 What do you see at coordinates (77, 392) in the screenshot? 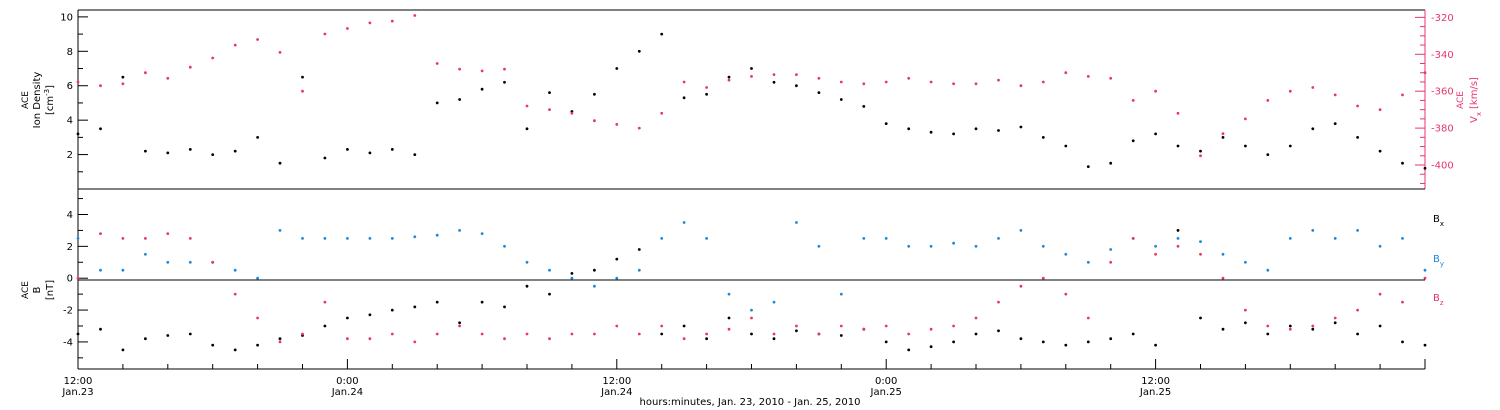
I see `x-tick-date-label: Jan.23` at bounding box center [77, 392].